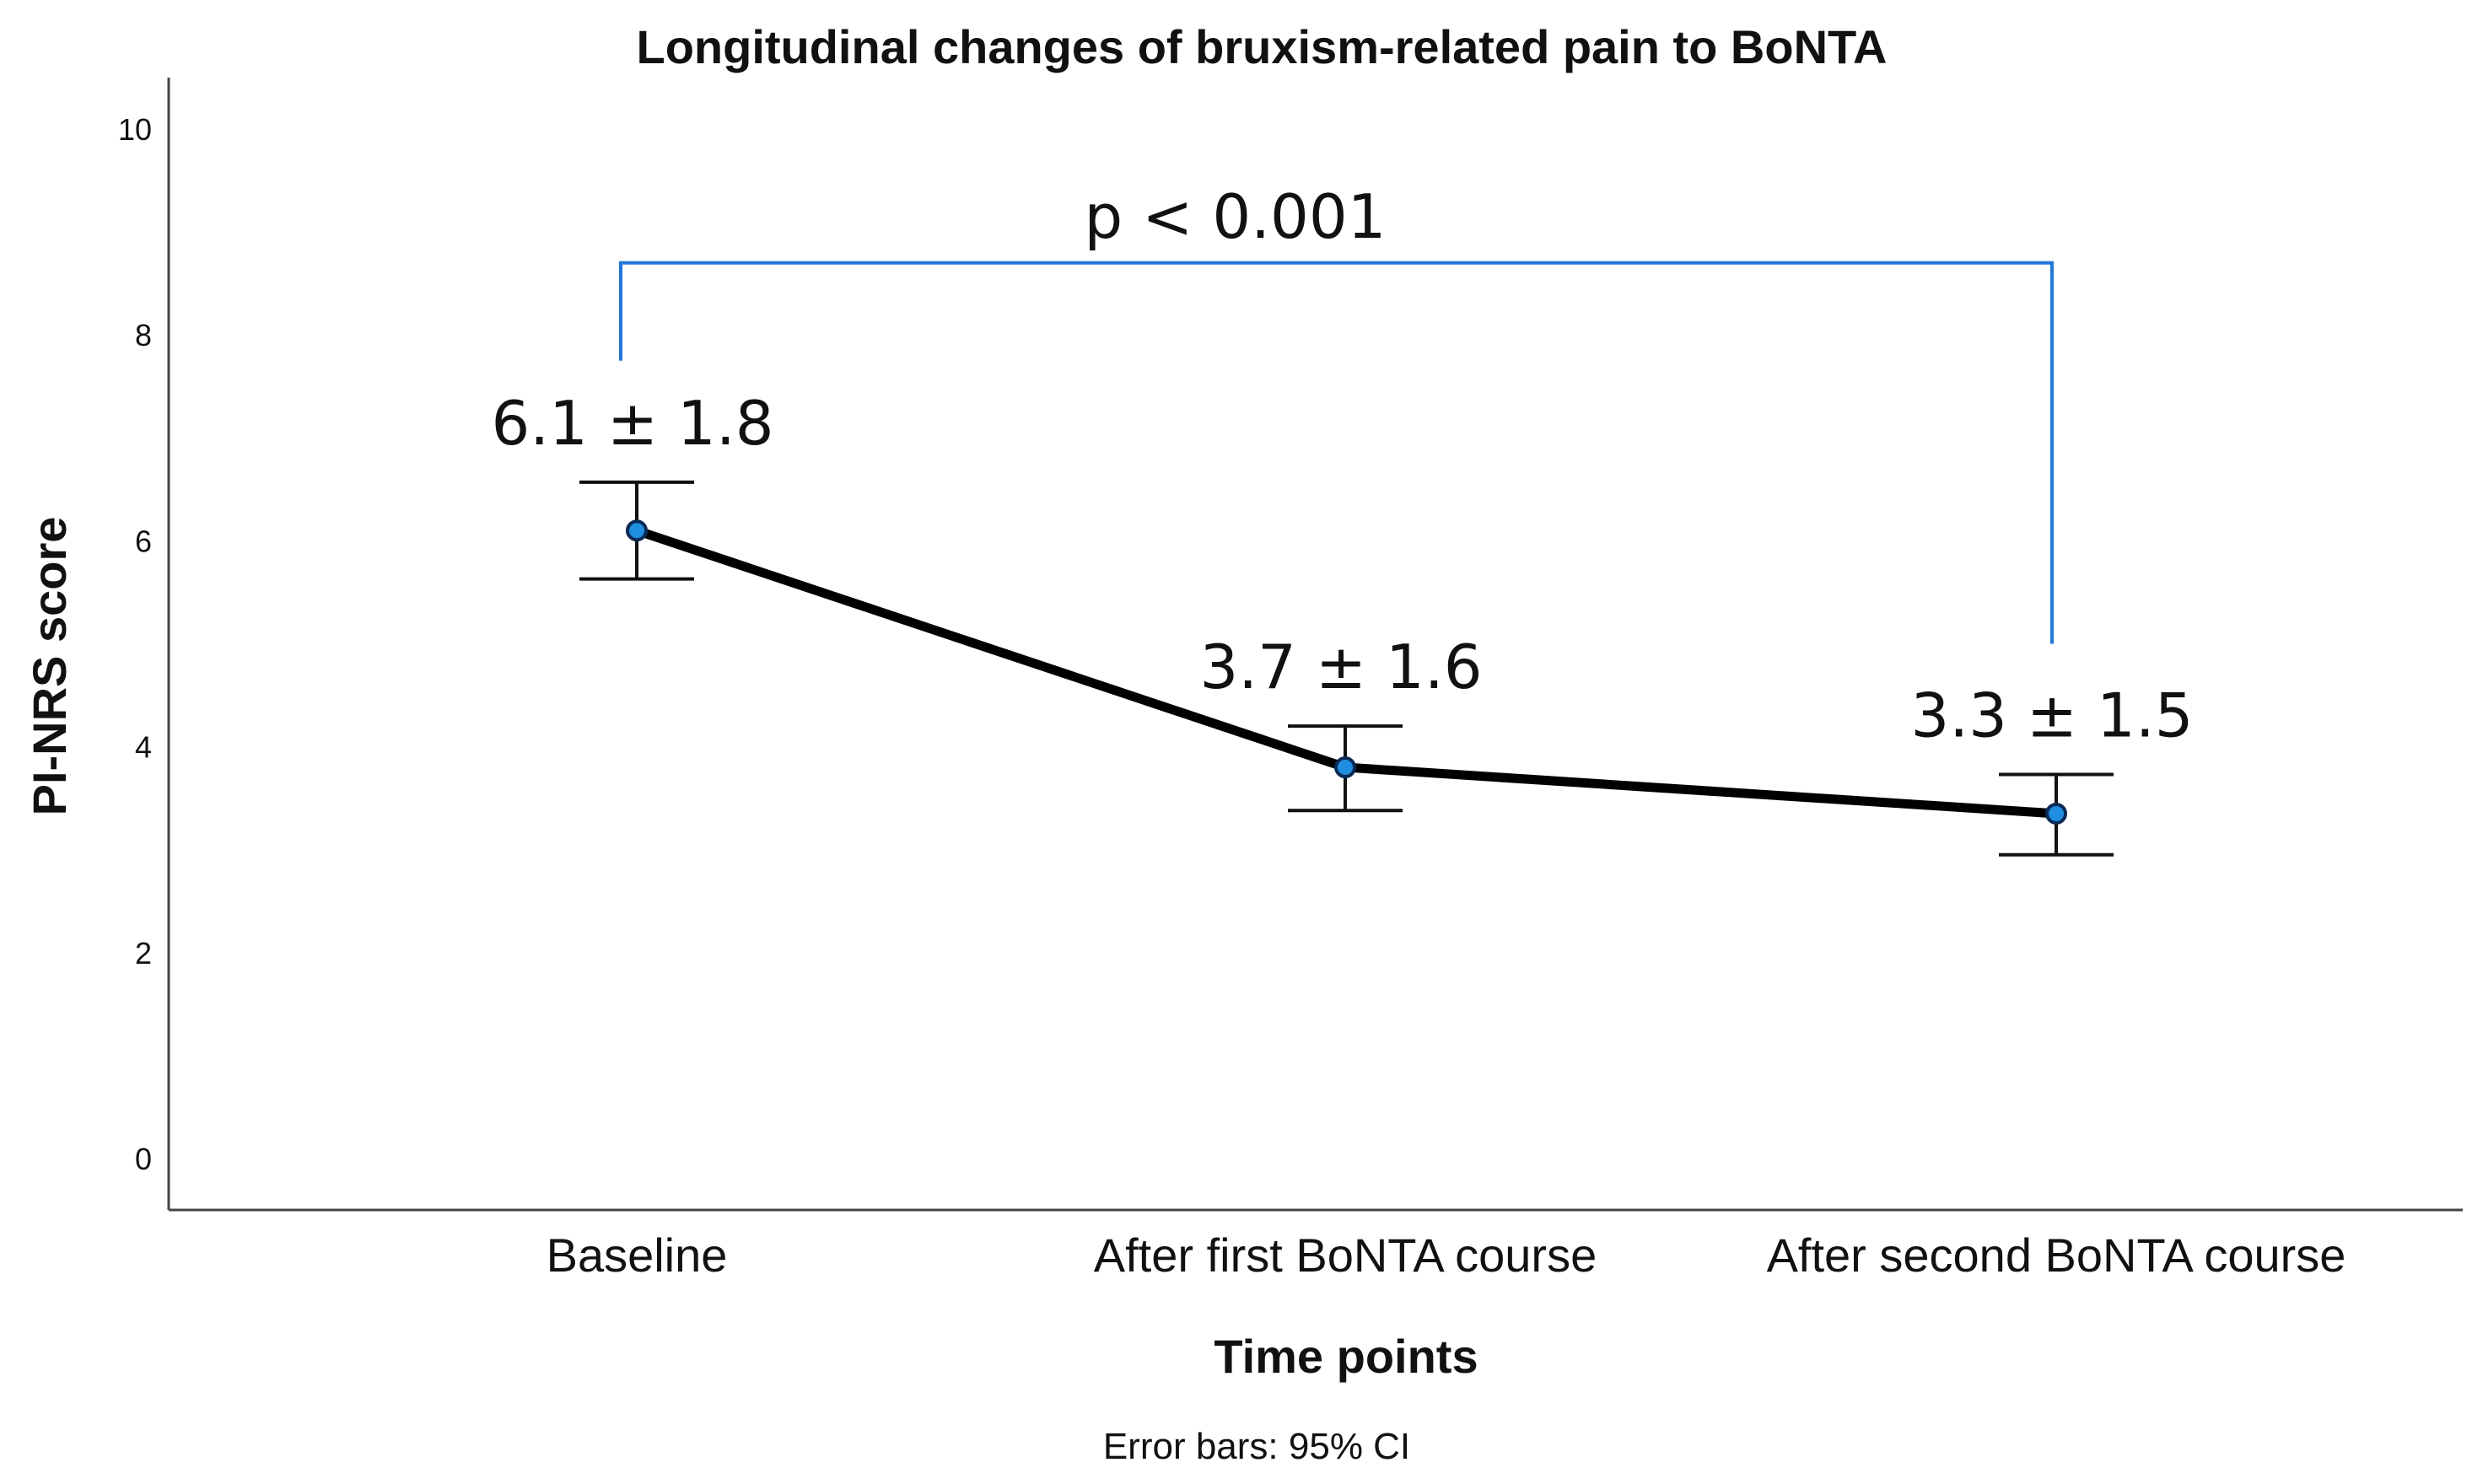 The height and width of the screenshot is (1484, 2472). I want to click on y-axis-title: PI-NRS score, so click(50, 666).